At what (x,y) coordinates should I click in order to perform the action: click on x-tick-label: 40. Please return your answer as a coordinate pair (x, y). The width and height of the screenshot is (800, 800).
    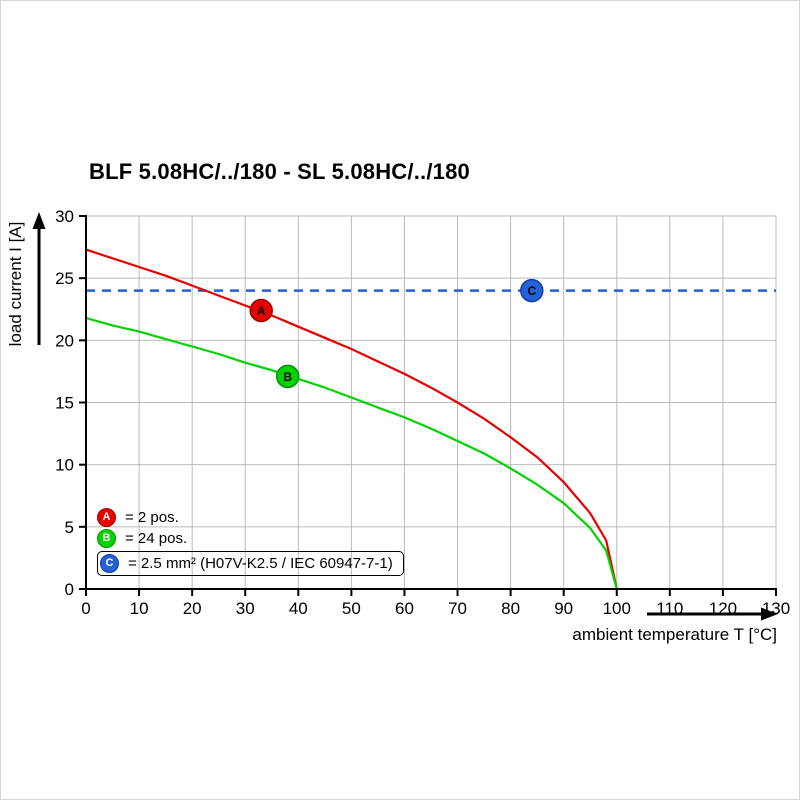
    Looking at the image, I should click on (298, 608).